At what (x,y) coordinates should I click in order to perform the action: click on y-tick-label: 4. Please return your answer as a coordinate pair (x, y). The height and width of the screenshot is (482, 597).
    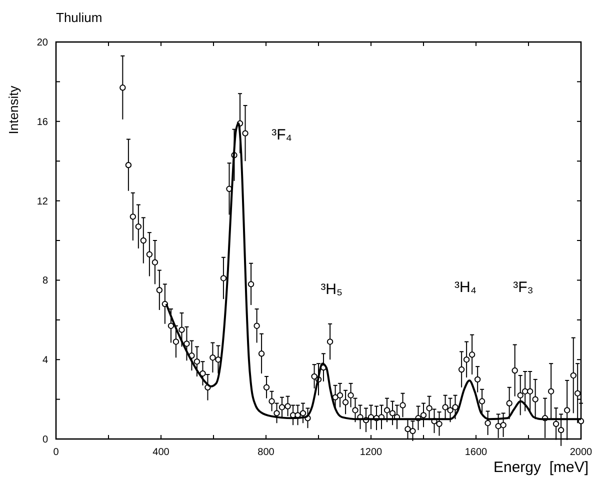
    Looking at the image, I should click on (45, 360).